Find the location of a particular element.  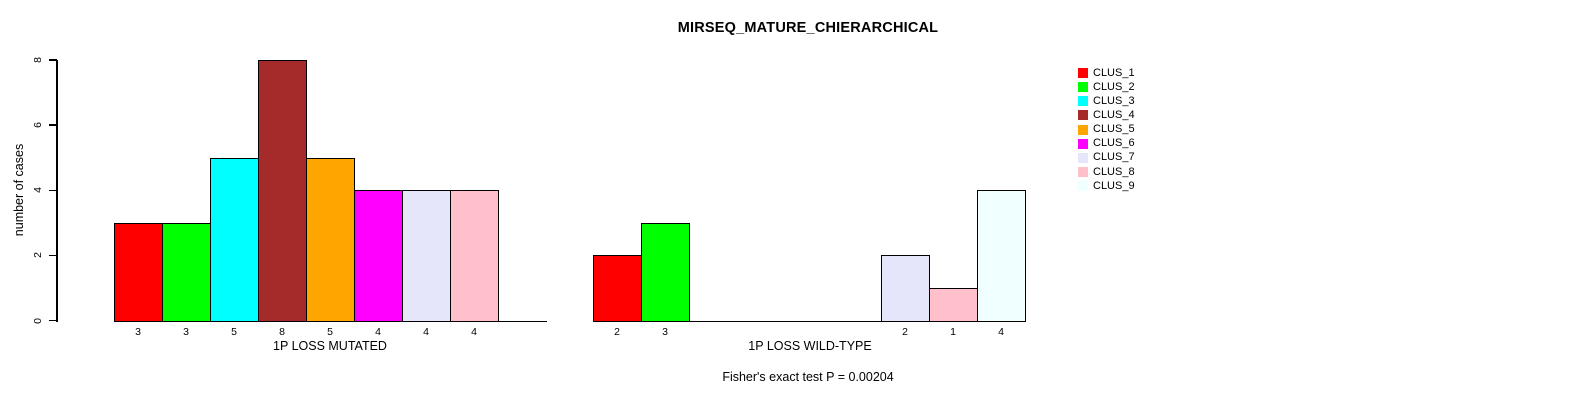

legend-item: CLUS_1 is located at coordinates (1106, 73).